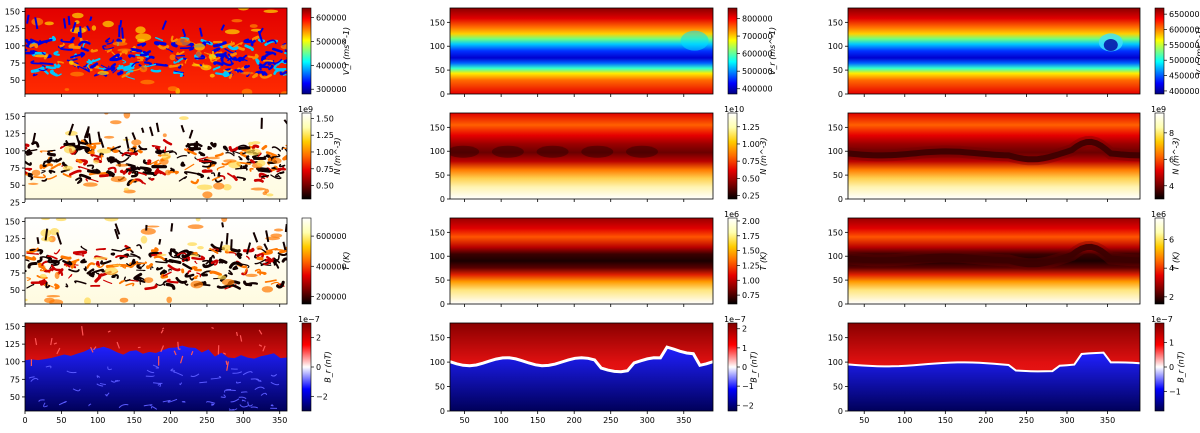  I want to click on x-tick-label: 0, so click(24, 420).